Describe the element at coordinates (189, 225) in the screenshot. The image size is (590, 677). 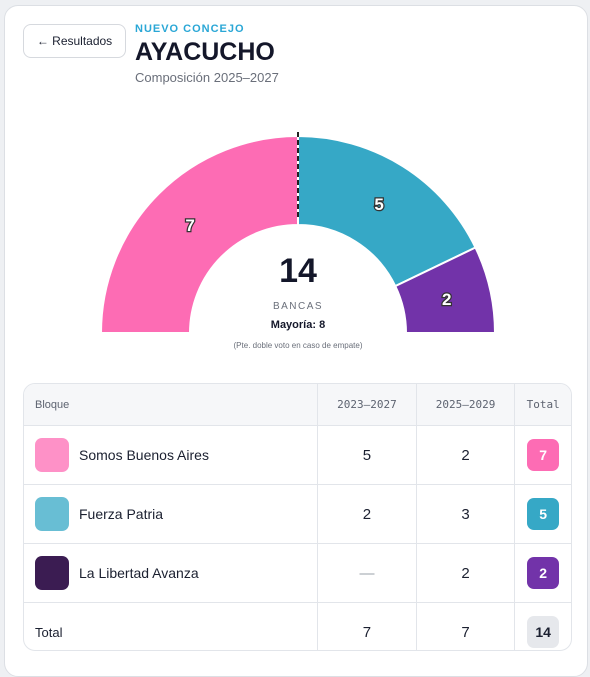
I see `segment-label: 7` at that location.